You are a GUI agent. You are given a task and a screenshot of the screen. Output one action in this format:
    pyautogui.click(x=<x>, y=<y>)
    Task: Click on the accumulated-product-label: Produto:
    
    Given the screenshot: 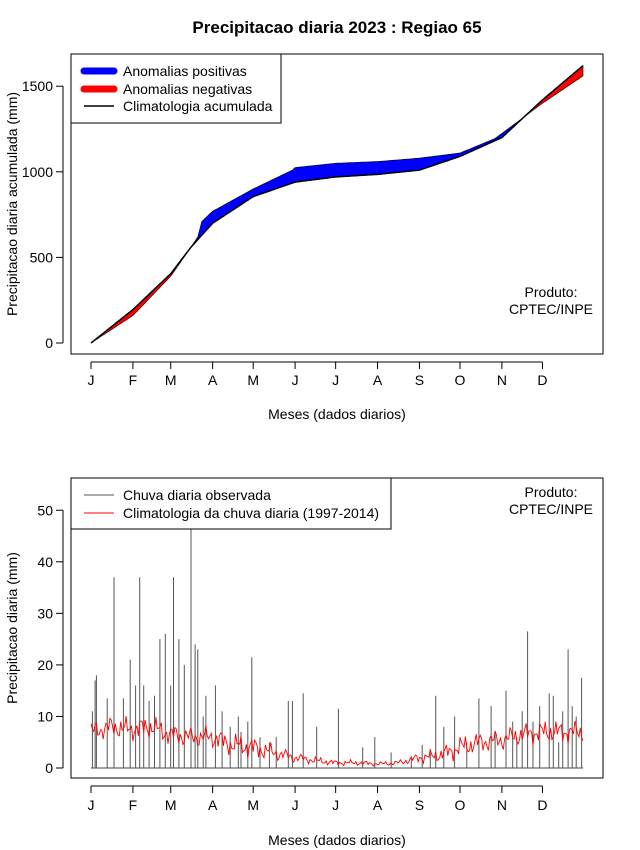 What is the action you would take?
    pyautogui.click(x=551, y=292)
    